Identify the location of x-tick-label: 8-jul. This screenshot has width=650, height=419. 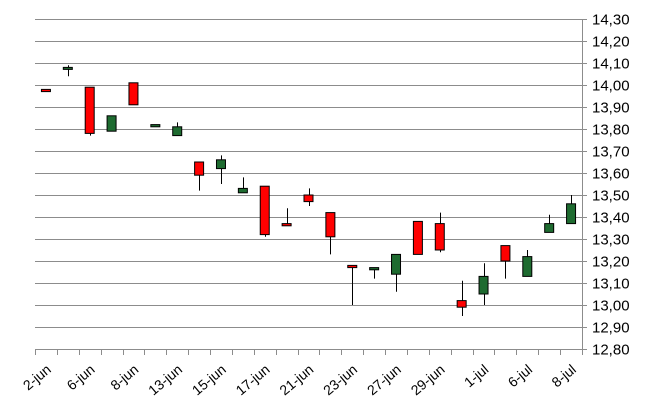
(563, 375).